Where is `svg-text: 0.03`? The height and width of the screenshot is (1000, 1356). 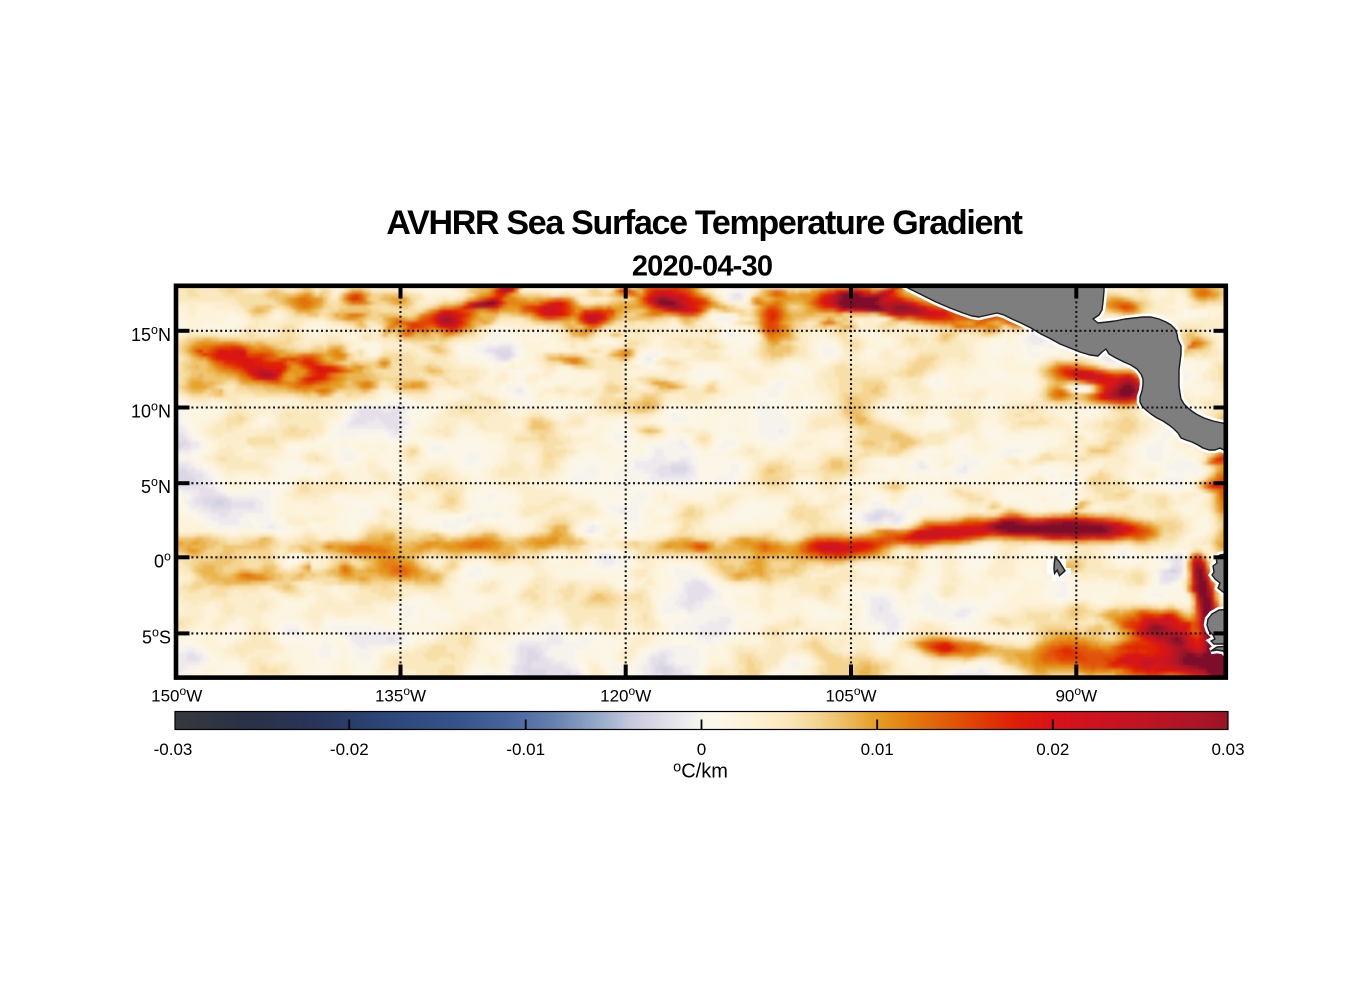 svg-text: 0.03 is located at coordinates (1227, 749).